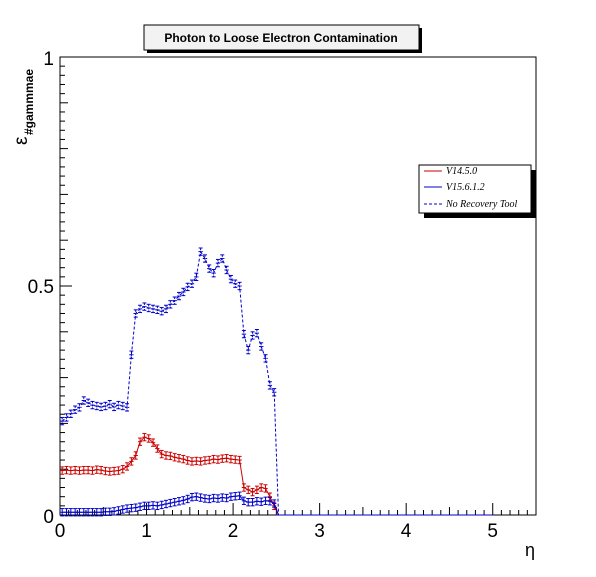  I want to click on y-tick-label: 0, so click(48, 517).